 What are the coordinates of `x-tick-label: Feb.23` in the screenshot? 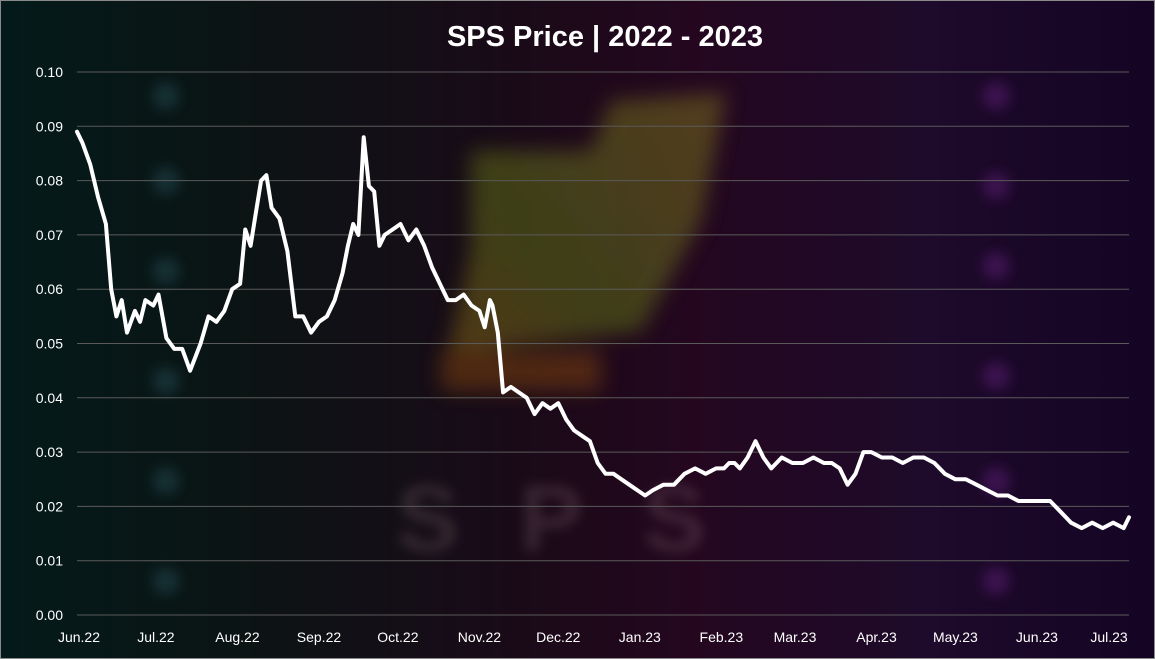 It's located at (722, 637).